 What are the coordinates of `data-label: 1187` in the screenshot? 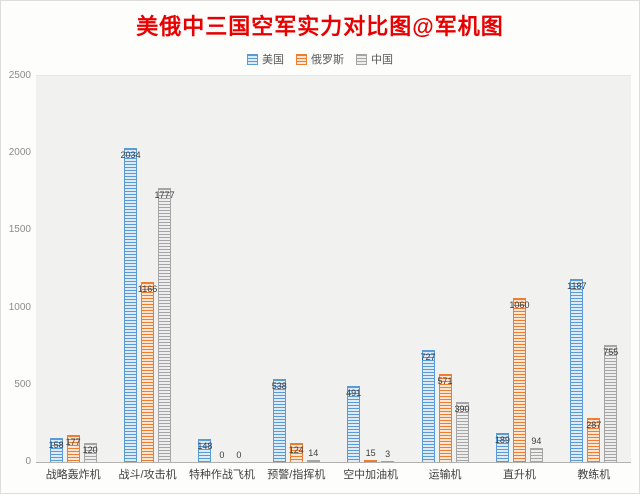 It's located at (577, 285).